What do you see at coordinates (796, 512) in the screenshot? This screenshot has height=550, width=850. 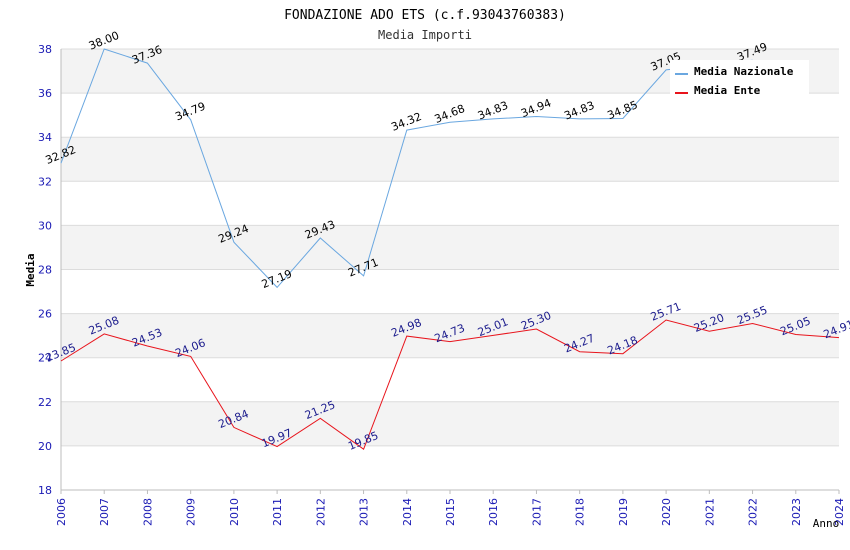 I see `x-tick-label: 2023` at bounding box center [796, 512].